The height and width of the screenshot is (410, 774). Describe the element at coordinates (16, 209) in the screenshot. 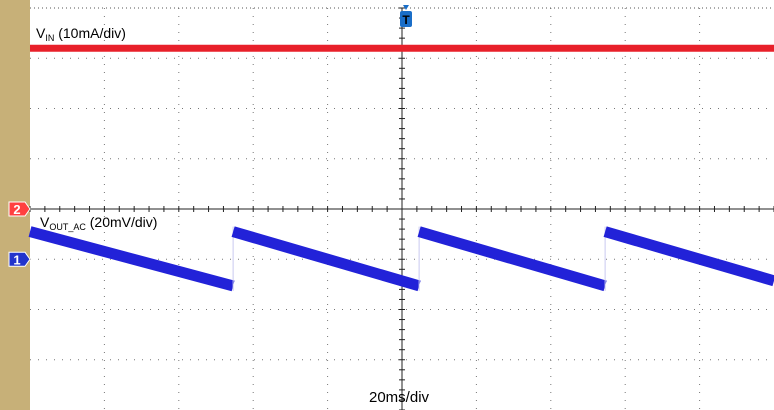

I see `channel-marker-label: 2` at that location.